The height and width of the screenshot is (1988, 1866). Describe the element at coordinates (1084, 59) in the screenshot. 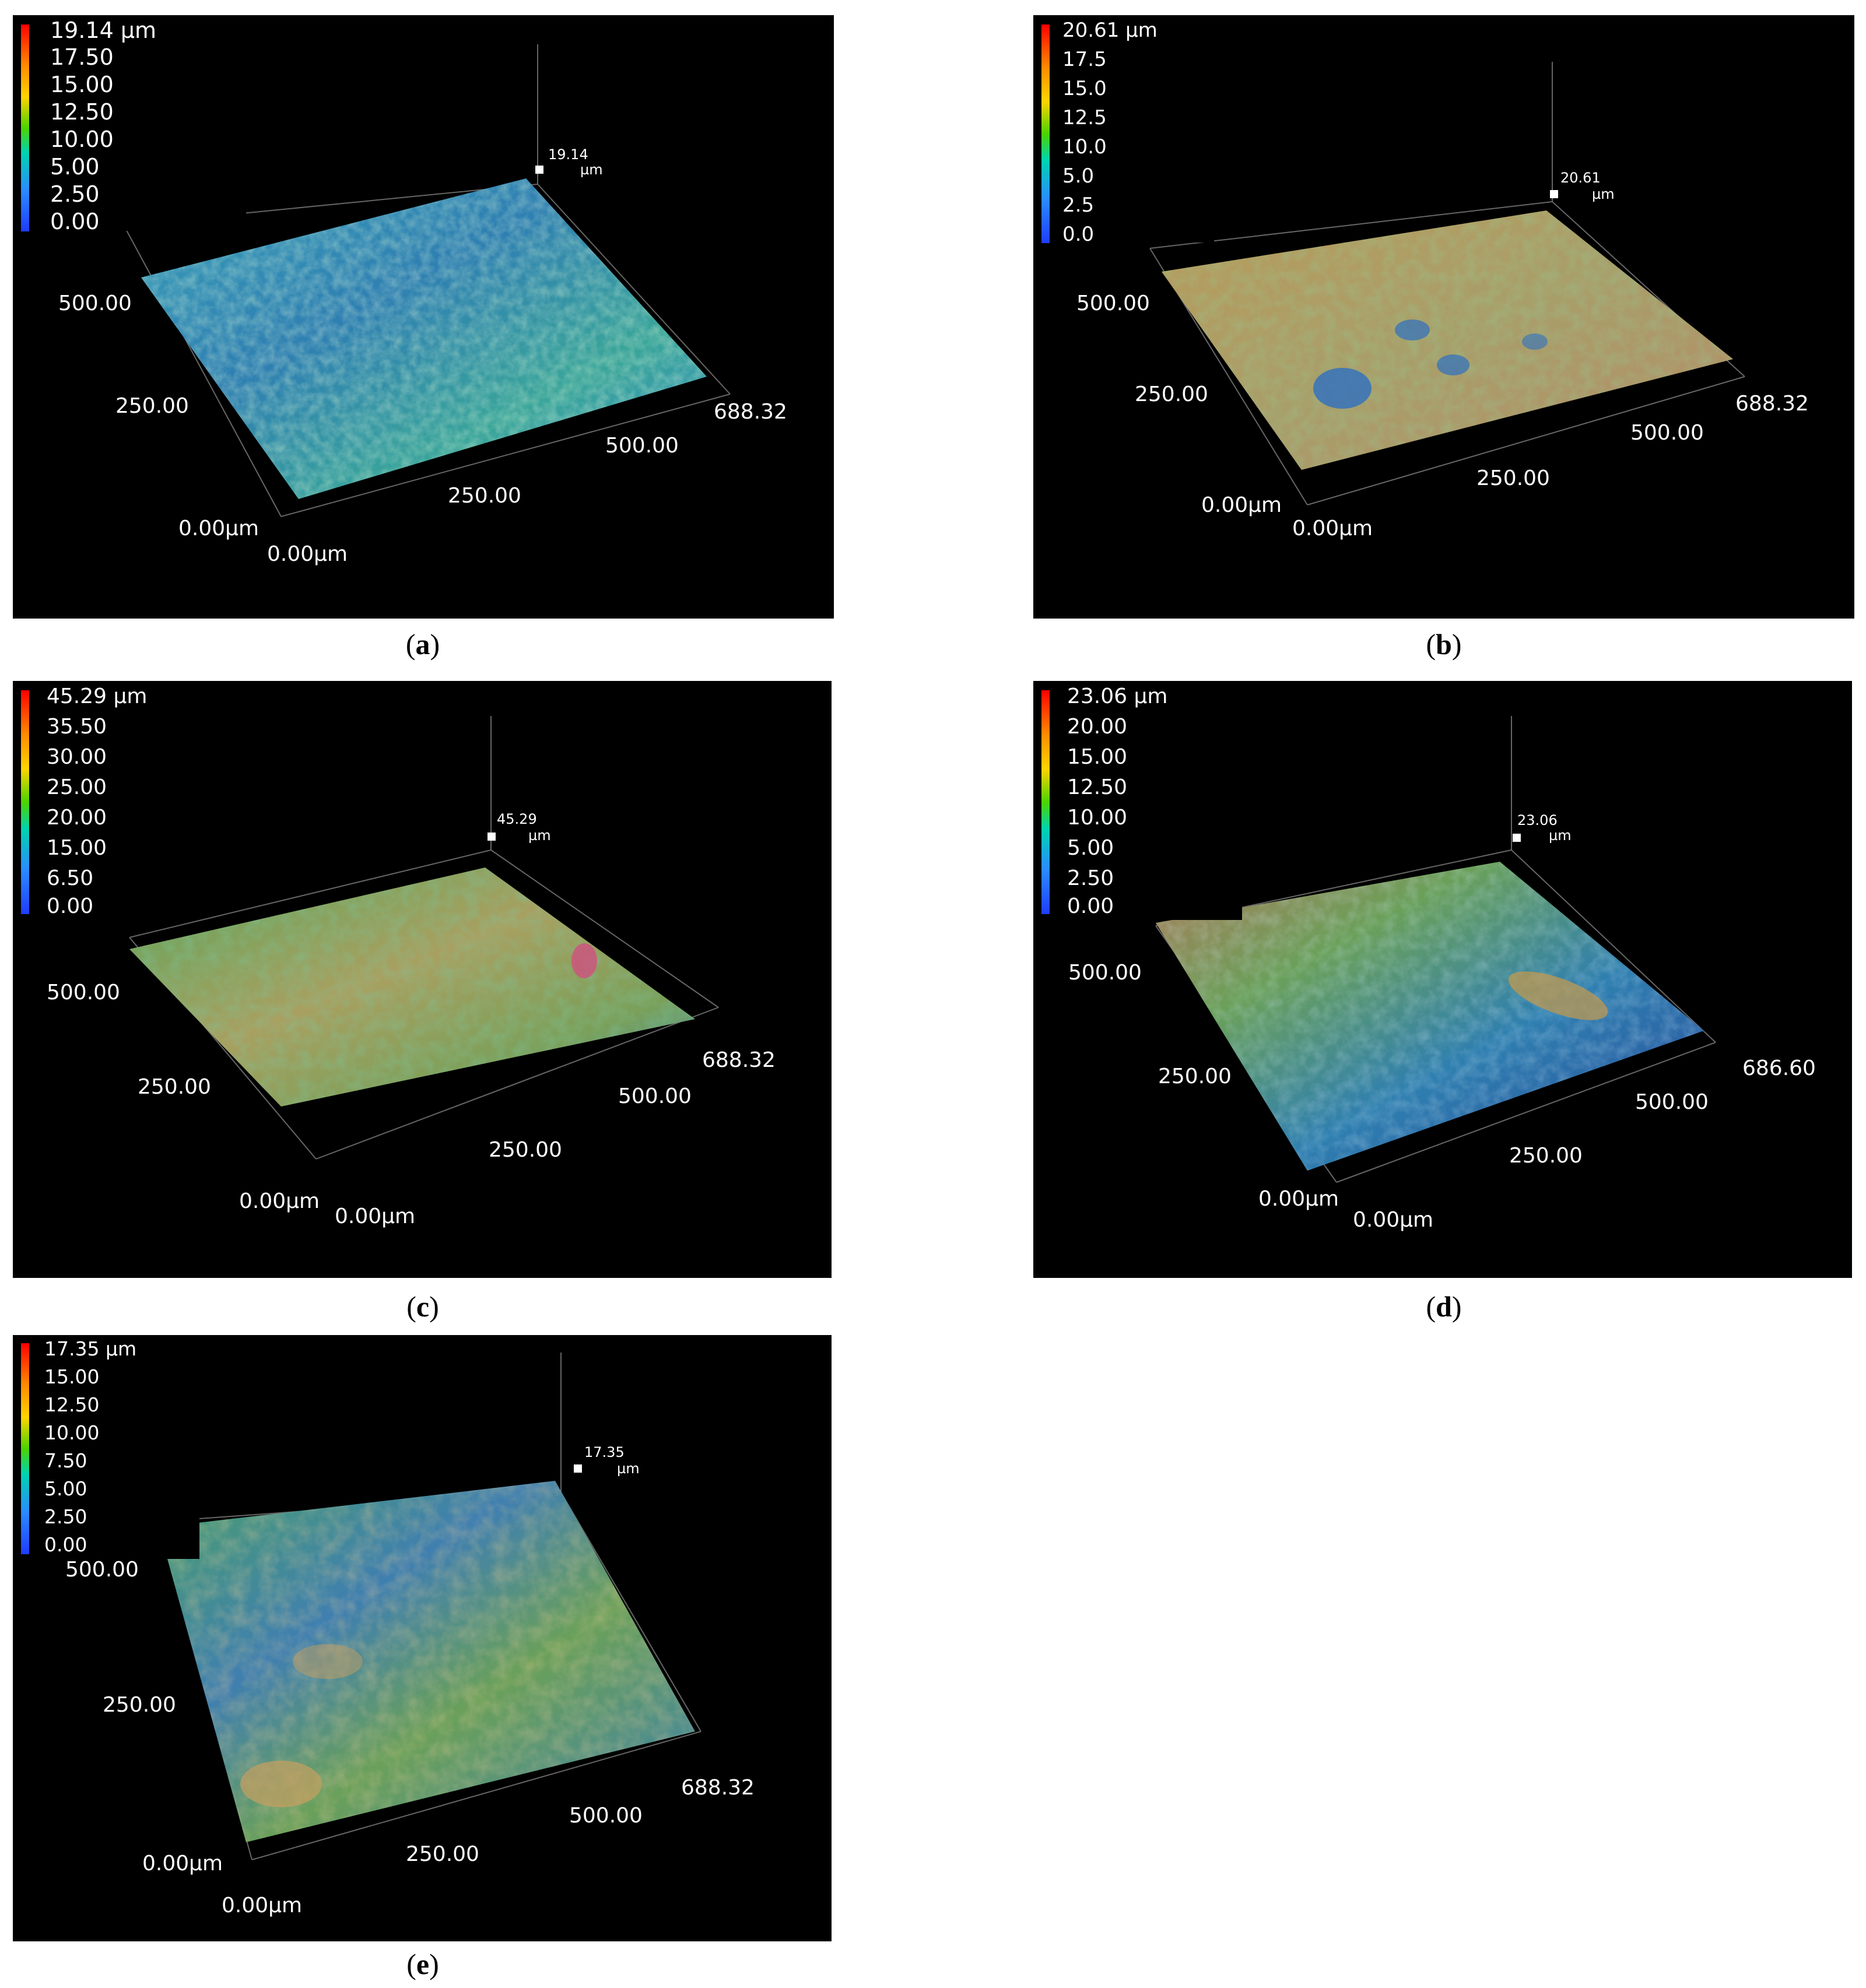

I see `legend-tick-label: 17.5` at that location.